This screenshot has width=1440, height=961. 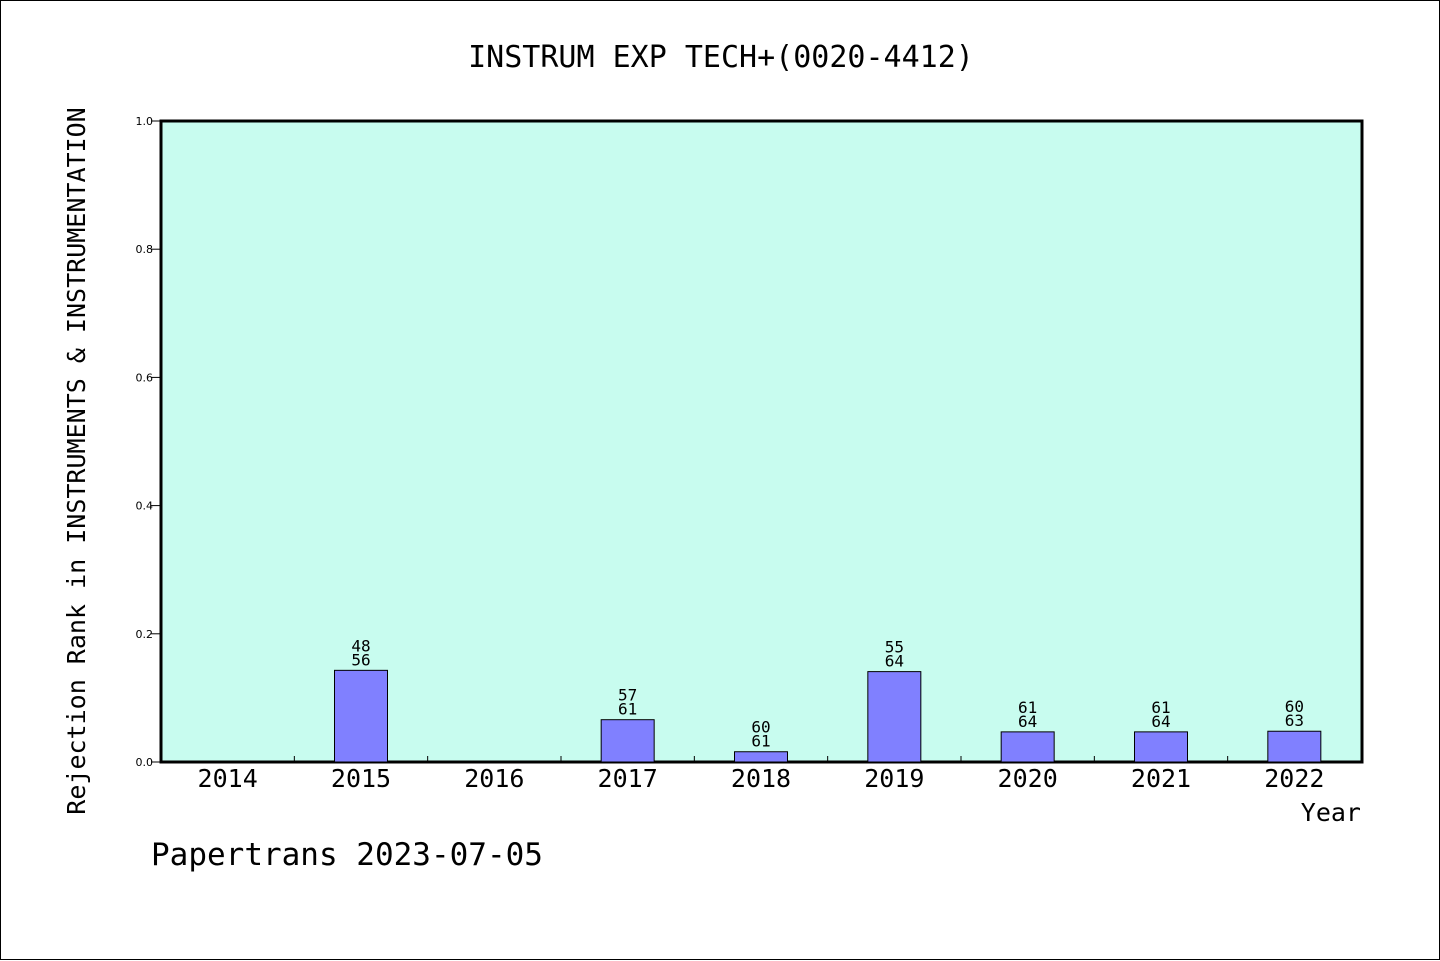 What do you see at coordinates (761, 778) in the screenshot?
I see `x-tick-label: 2018` at bounding box center [761, 778].